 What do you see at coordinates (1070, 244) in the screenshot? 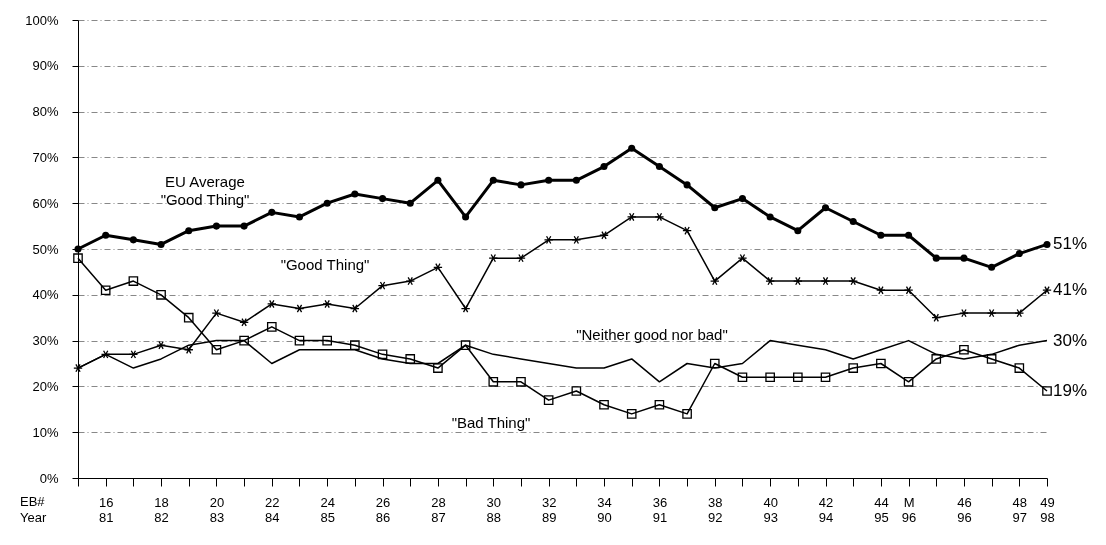
I see `data-label: 51%` at bounding box center [1070, 244].